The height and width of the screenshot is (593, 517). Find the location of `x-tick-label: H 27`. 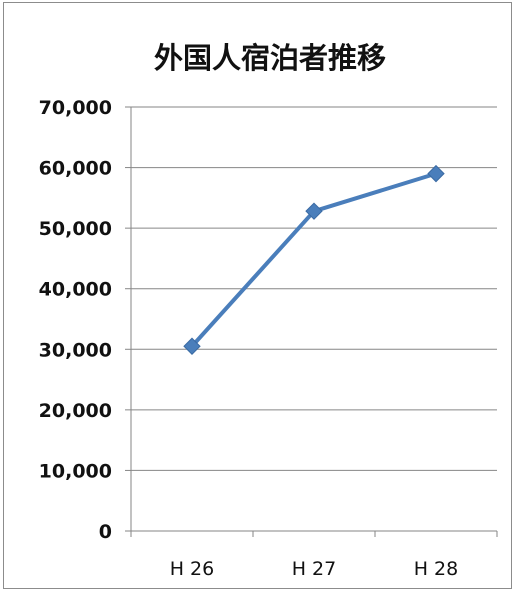

x-tick-label: H 27 is located at coordinates (314, 569).